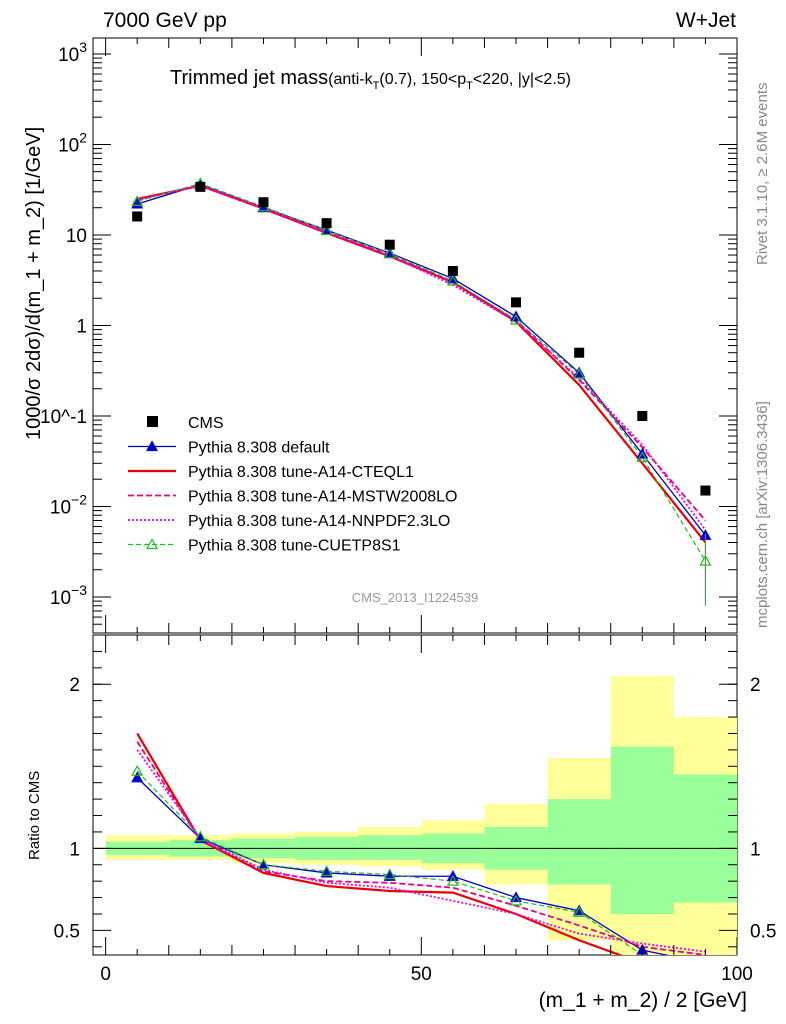 This screenshot has width=786, height=1024. Describe the element at coordinates (63, 417) in the screenshot. I see `main-ytick-label: 10^-1` at that location.